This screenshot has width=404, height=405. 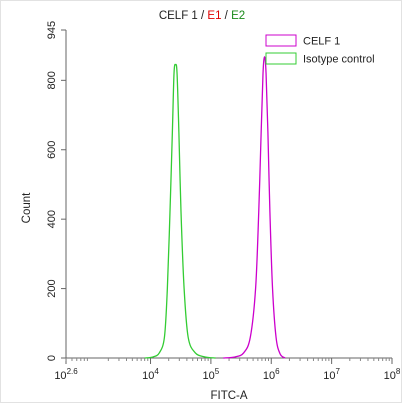 I want to click on x-tick-label: 102.6, so click(x=66, y=374).